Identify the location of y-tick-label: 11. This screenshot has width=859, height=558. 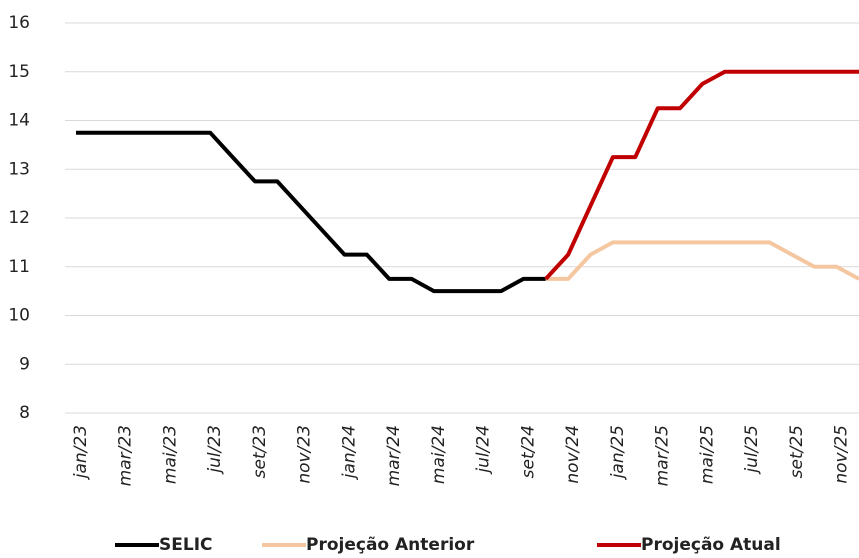
(19, 267).